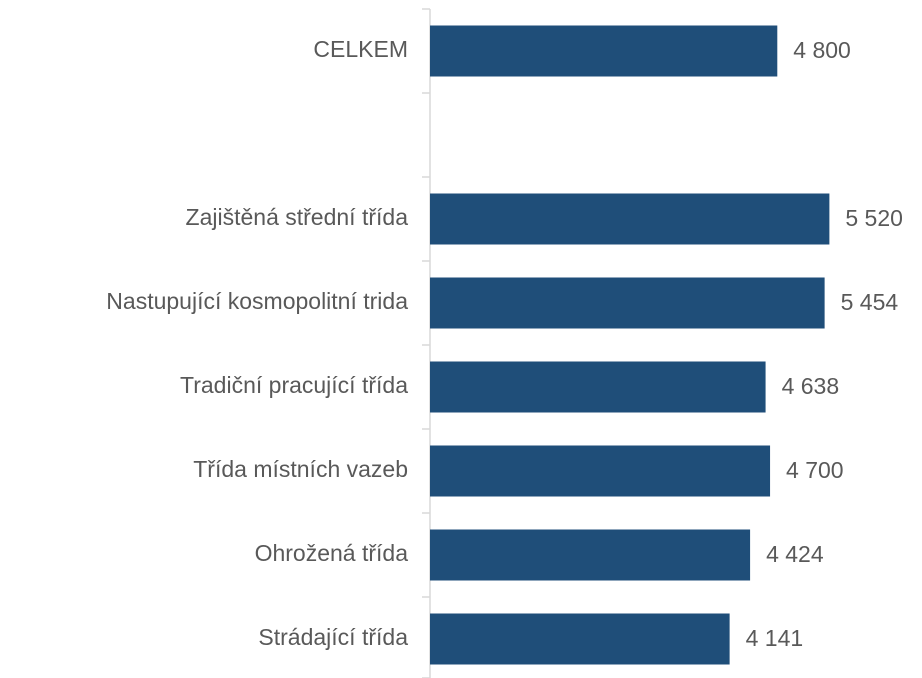 The width and height of the screenshot is (922, 678). I want to click on value-label: 4 638, so click(811, 386).